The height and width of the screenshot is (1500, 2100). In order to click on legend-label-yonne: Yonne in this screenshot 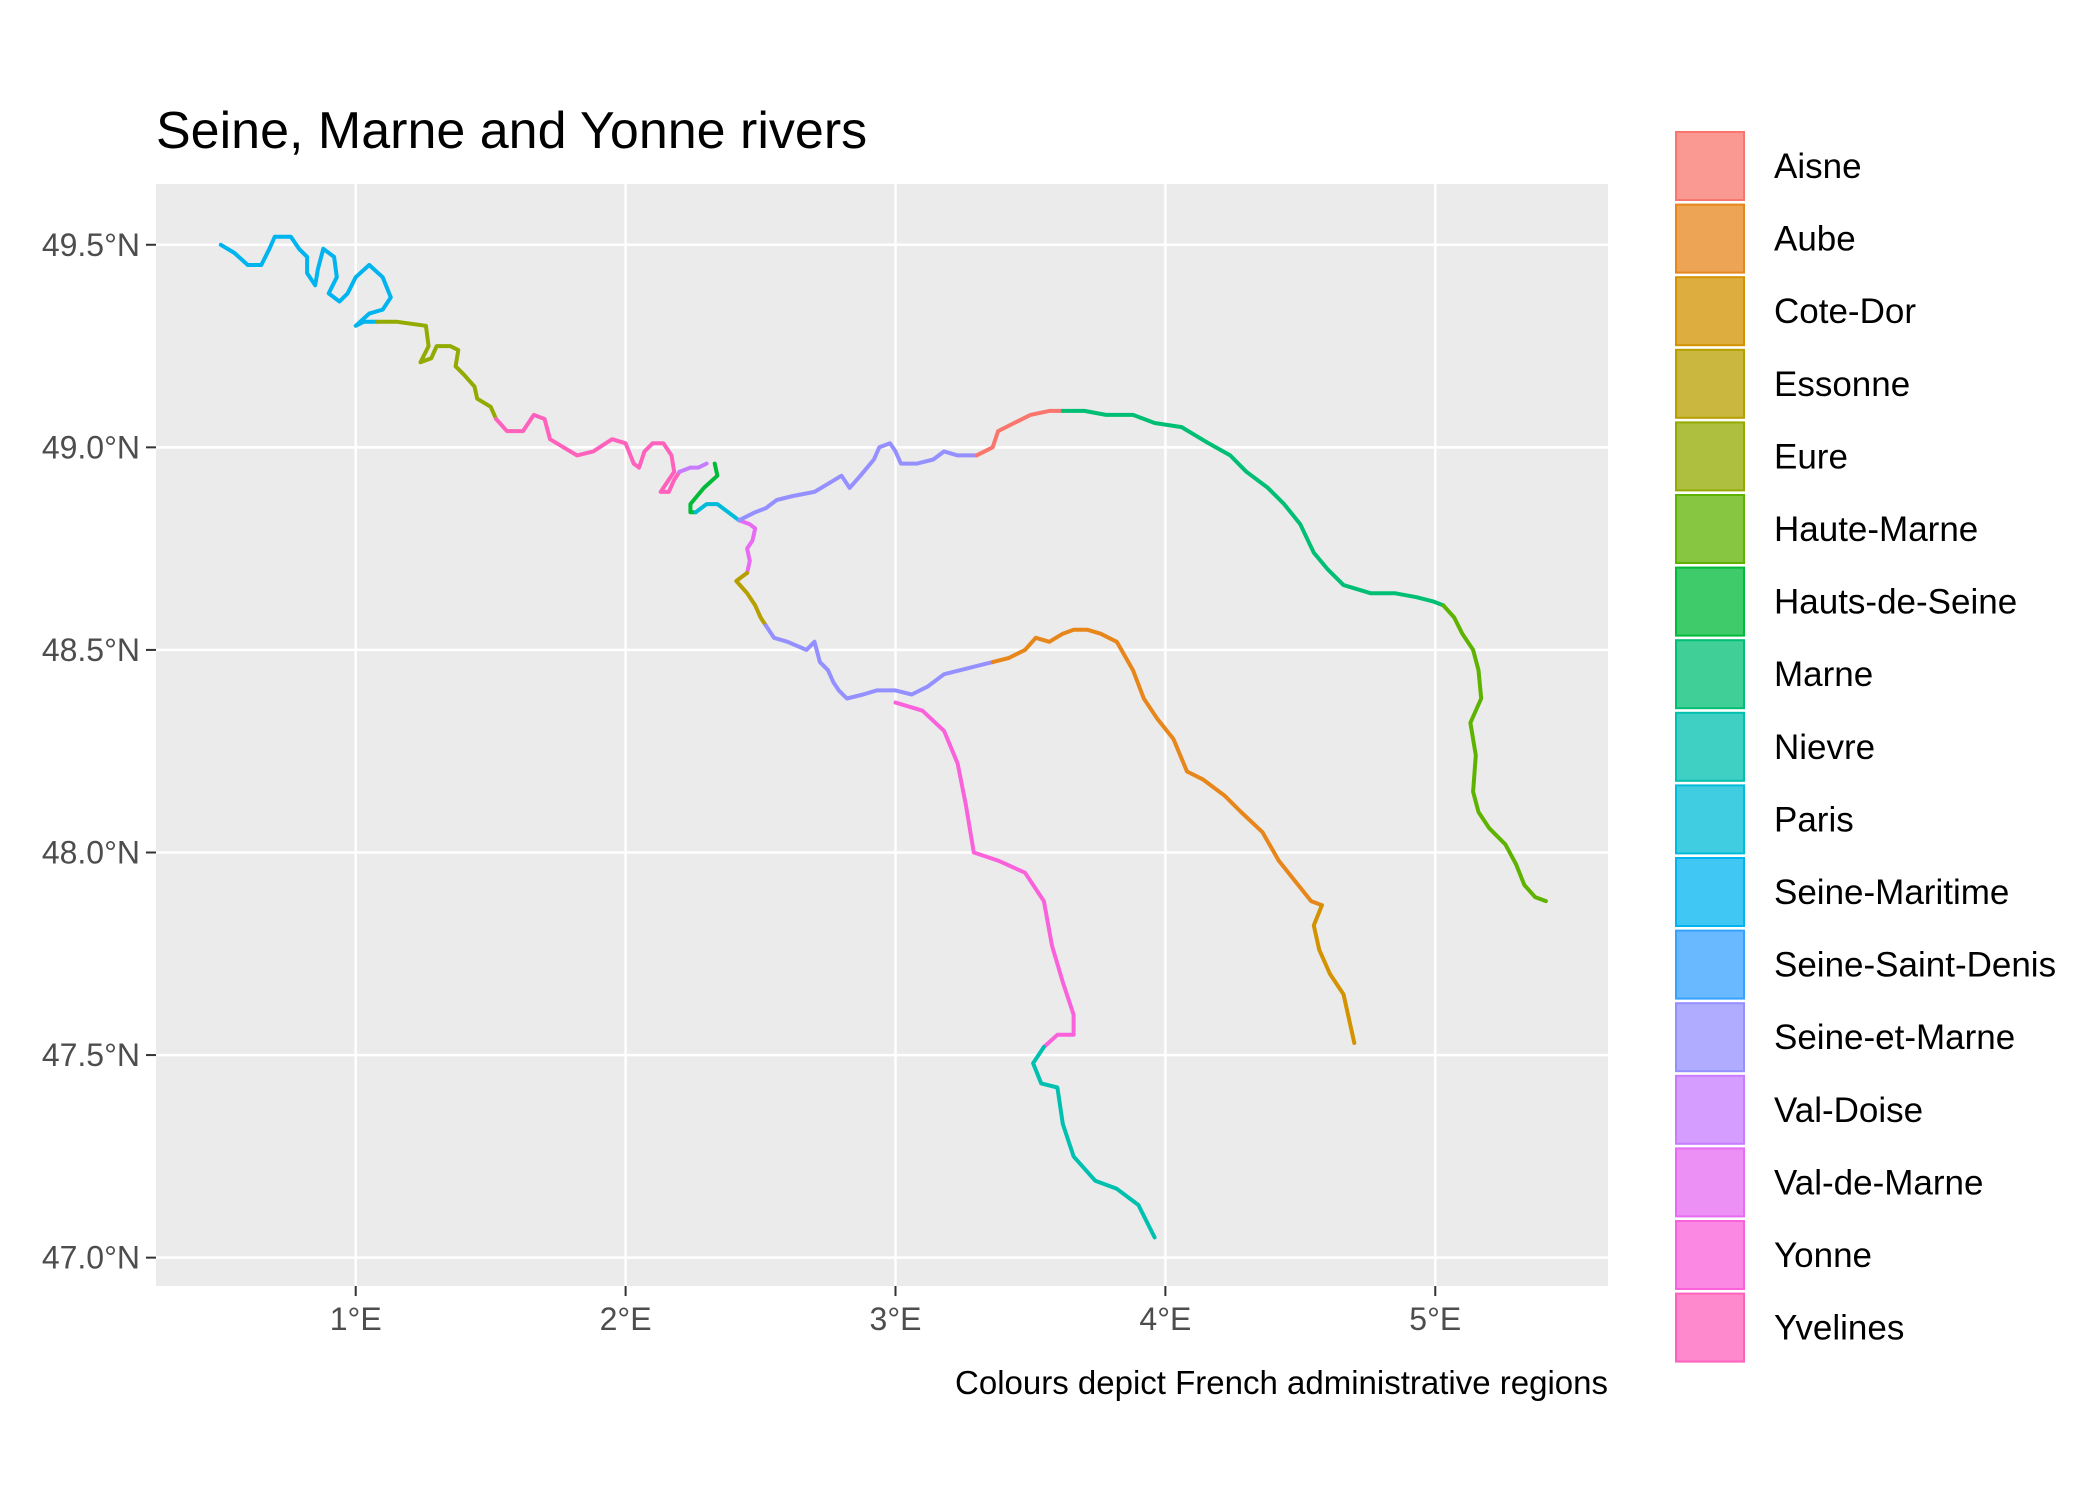, I will do `click(1823, 1255)`.